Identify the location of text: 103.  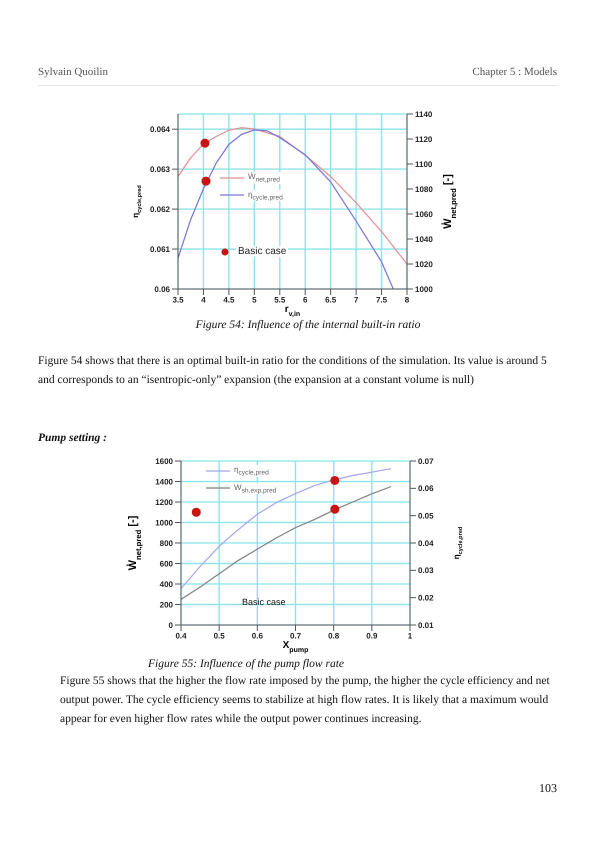
(548, 788).